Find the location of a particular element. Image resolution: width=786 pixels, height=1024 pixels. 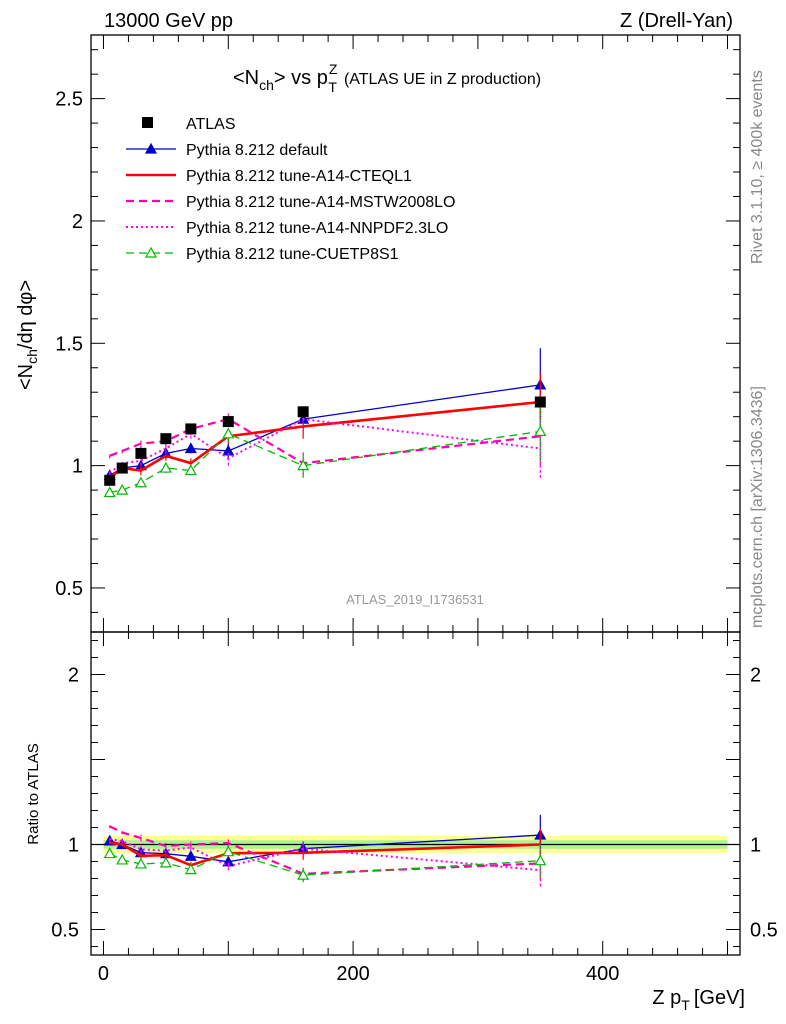

ratio-y-tick-label-right: 2 is located at coordinates (755, 676).